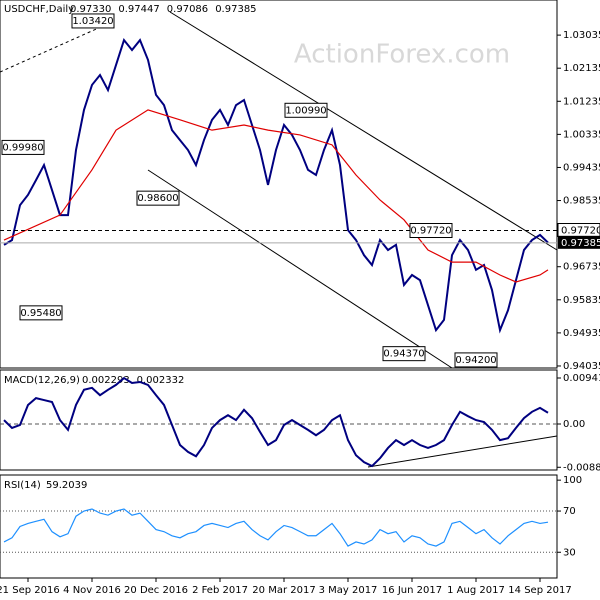 The height and width of the screenshot is (600, 600). Describe the element at coordinates (580, 231) in the screenshot. I see `level-label: 0.97720` at that location.